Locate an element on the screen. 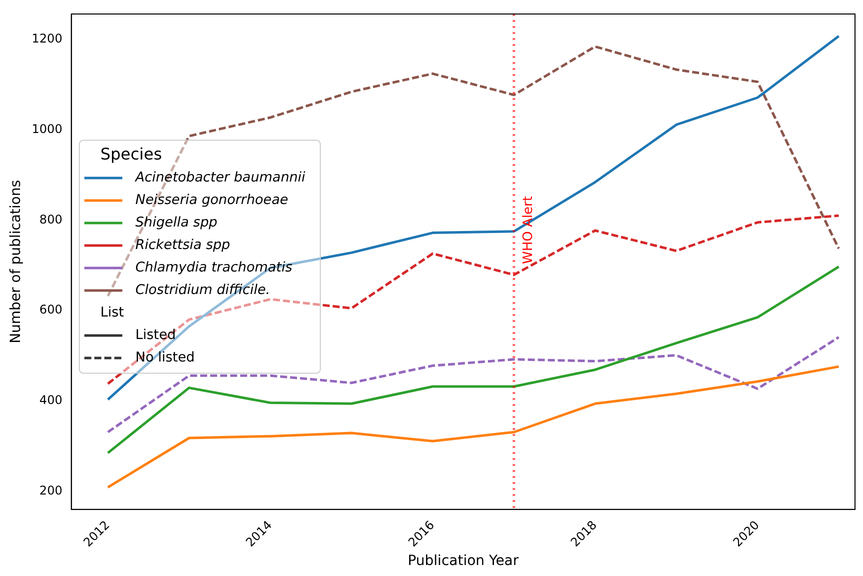  annotation: Listed is located at coordinates (155, 334).